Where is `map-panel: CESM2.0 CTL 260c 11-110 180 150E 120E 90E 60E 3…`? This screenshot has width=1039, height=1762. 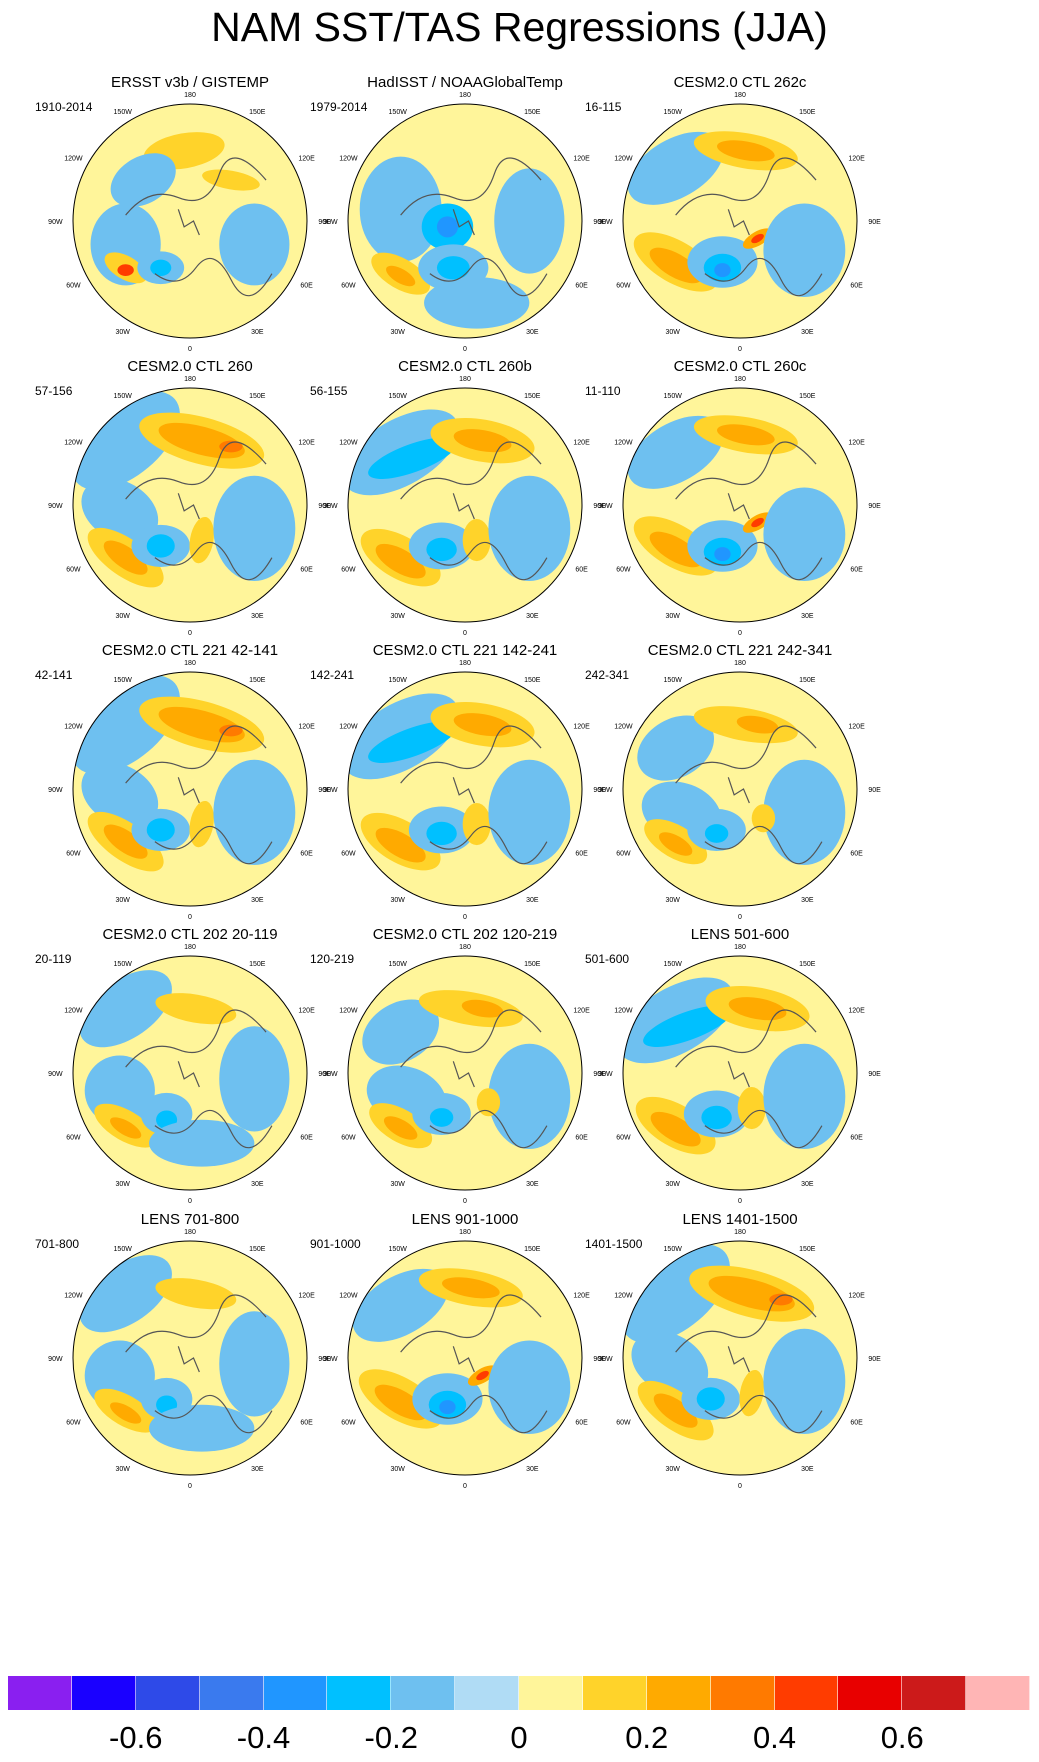
map-panel: CESM2.0 CTL 260c 11-110 180 150E 120E 90E 60E 3… is located at coordinates (733, 497).